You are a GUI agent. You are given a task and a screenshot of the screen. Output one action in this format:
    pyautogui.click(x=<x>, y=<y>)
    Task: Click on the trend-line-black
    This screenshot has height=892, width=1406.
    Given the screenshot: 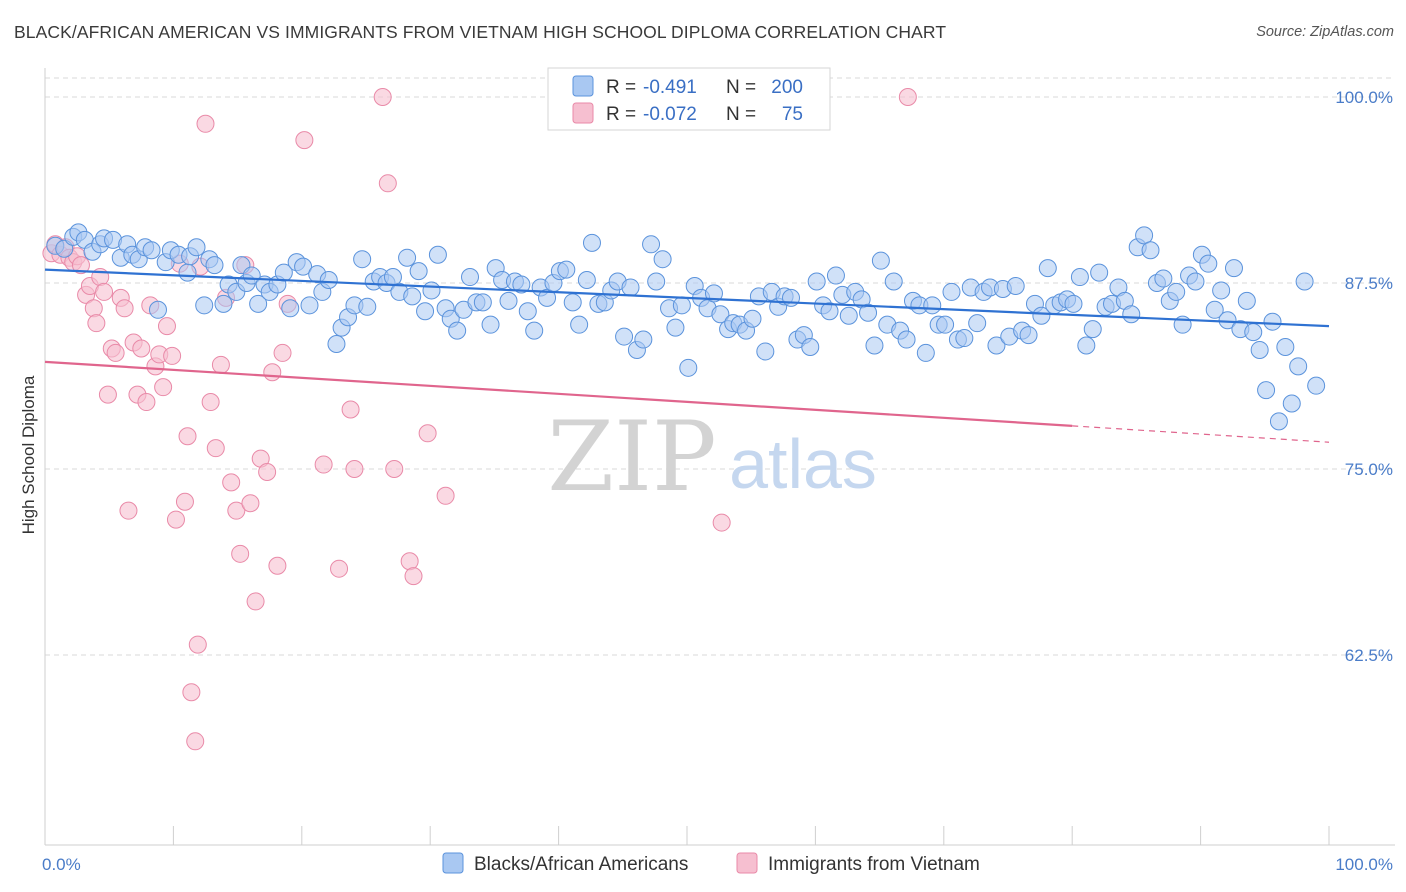 What is the action you would take?
    pyautogui.click(x=687, y=298)
    